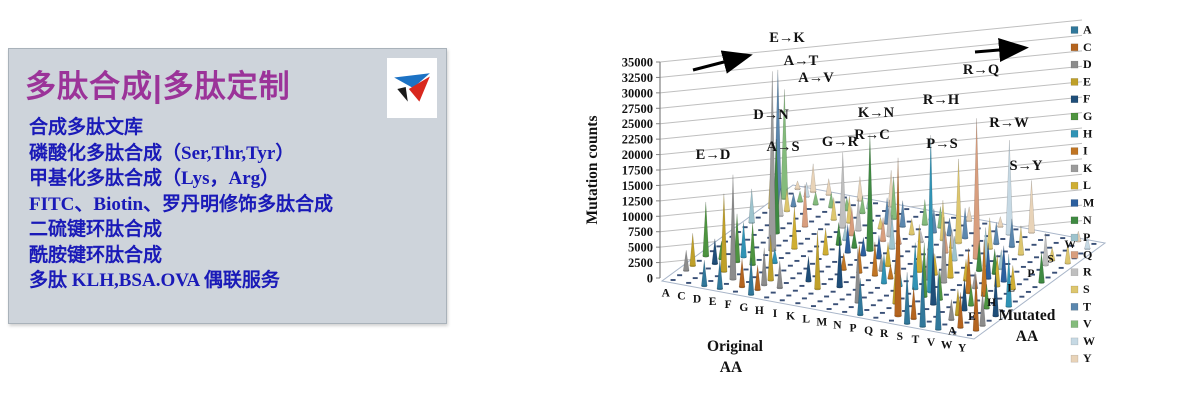  Describe the element at coordinates (666, 293) in the screenshot. I see `x-tick-label: A` at that location.